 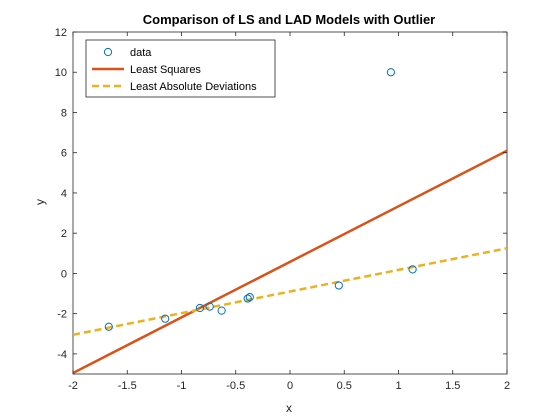 What do you see at coordinates (64, 194) in the screenshot?
I see `y-tick-label: 4` at bounding box center [64, 194].